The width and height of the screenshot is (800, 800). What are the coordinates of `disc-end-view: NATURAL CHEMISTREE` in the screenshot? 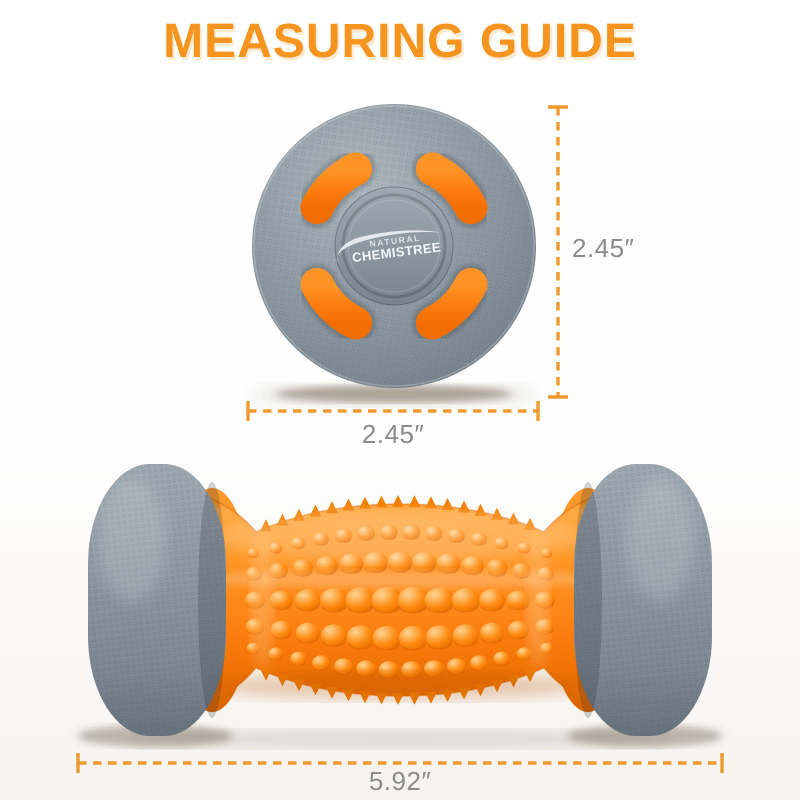 It's located at (394, 255).